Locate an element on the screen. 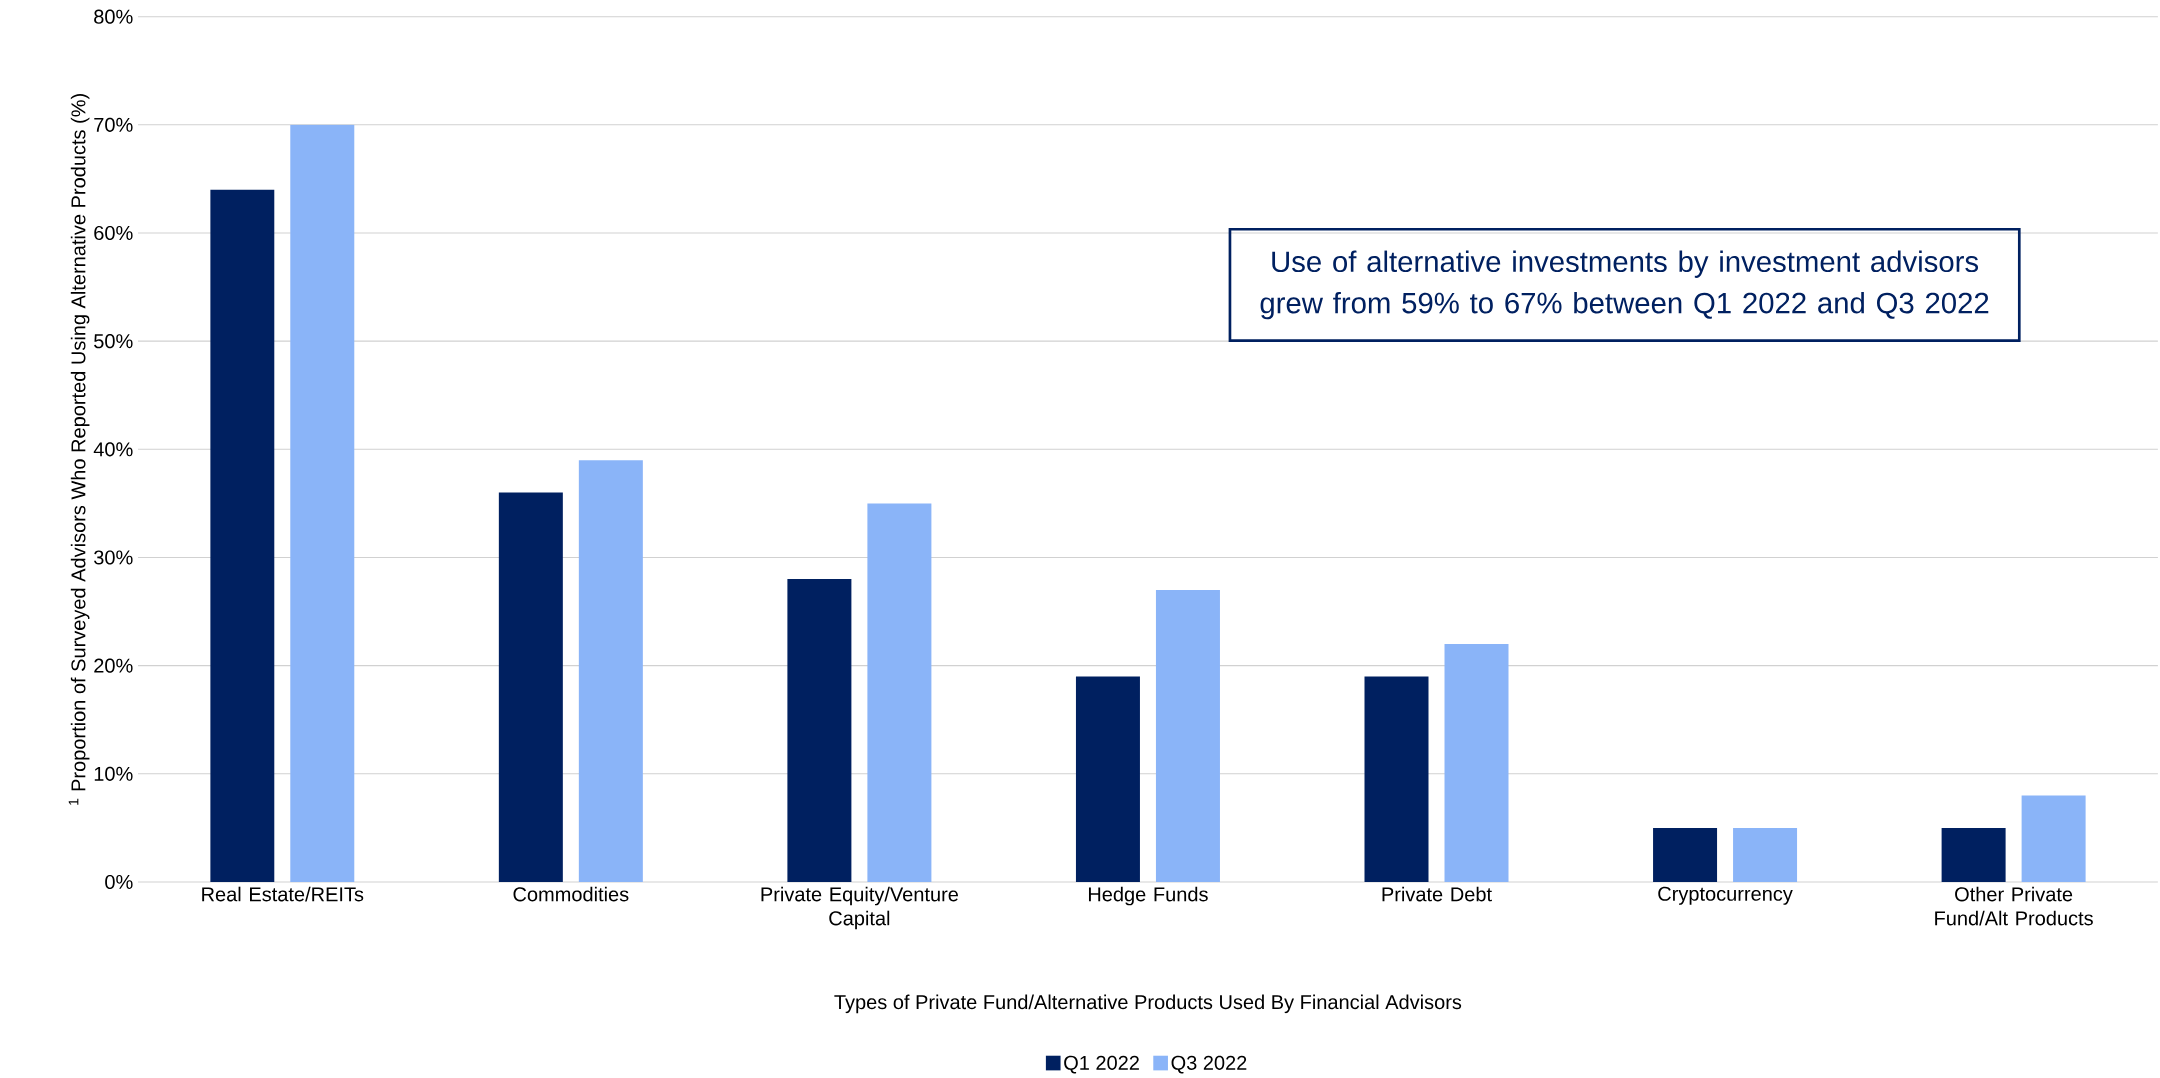 The height and width of the screenshot is (1078, 2160). x-axis-title: Types of Private Fund/Alternative Products Used By Financial Advisors is located at coordinates (1148, 1004).